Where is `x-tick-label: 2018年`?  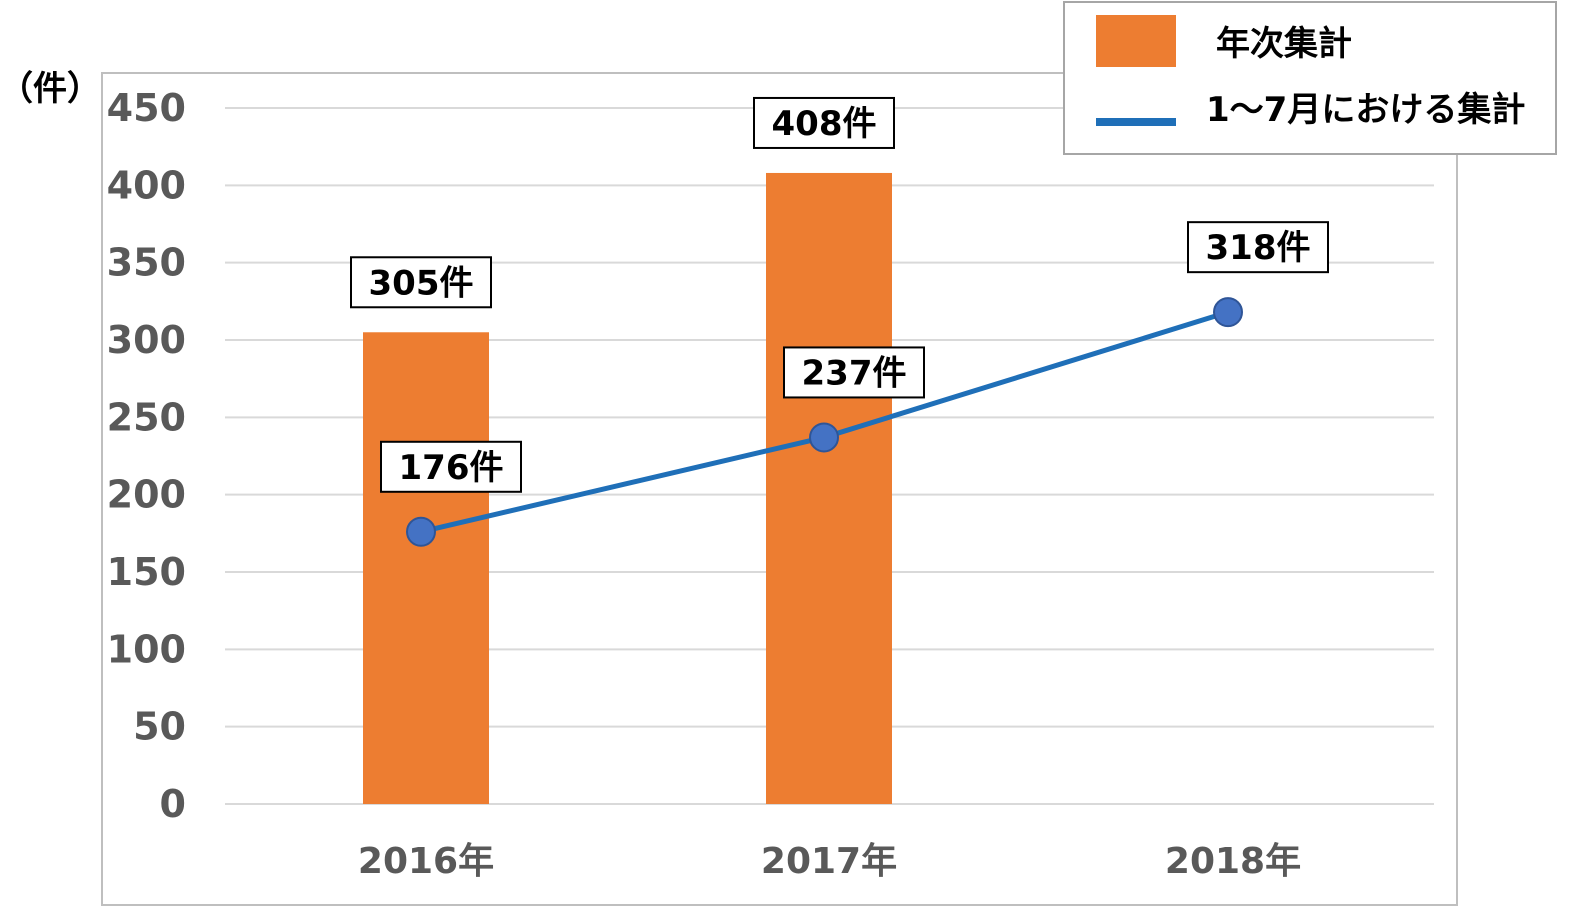
x-tick-label: 2018年 is located at coordinates (1233, 861).